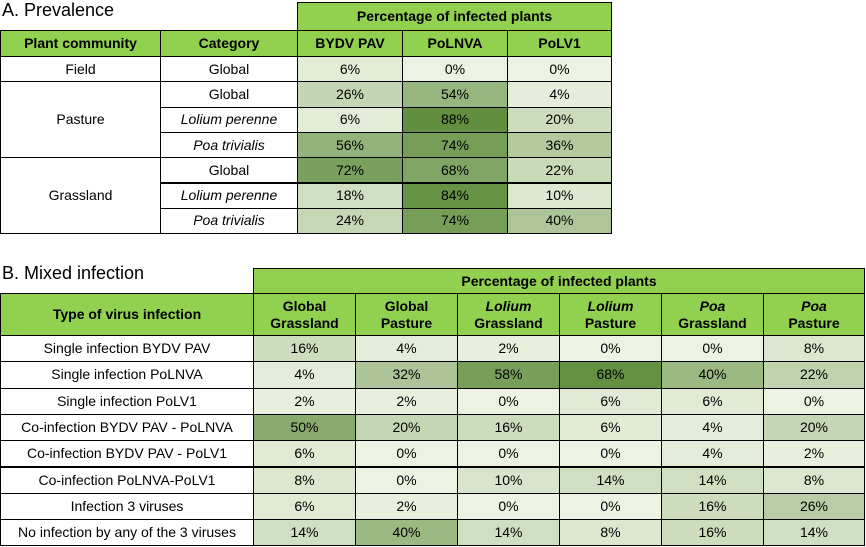  I want to click on row-label: Single infection BYDV PAV, so click(127, 349).